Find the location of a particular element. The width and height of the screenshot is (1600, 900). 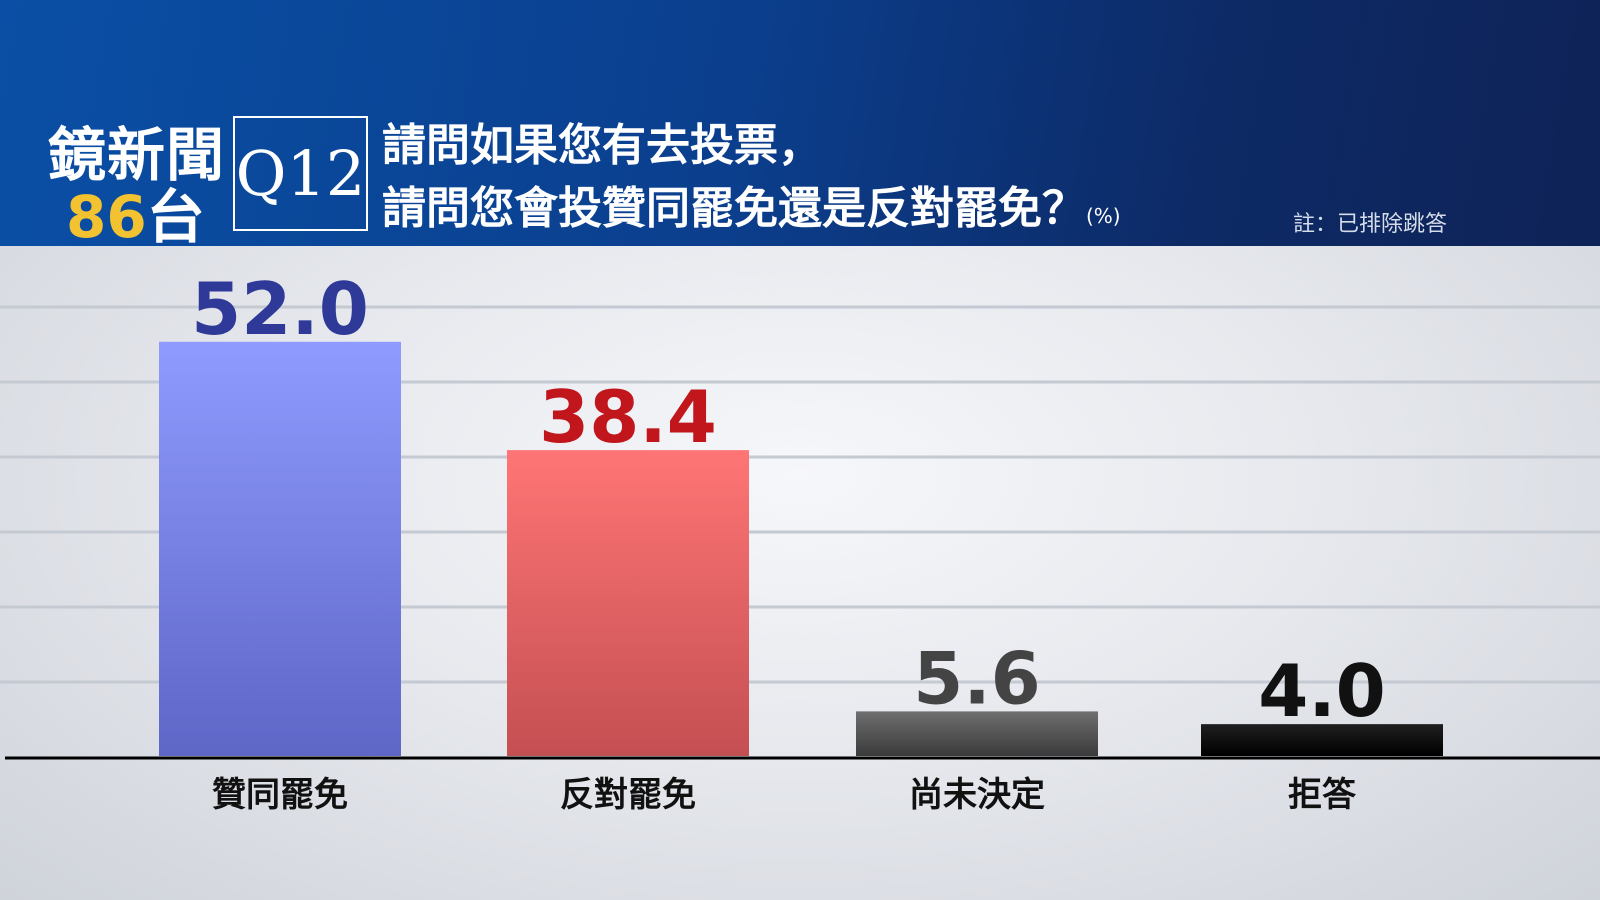

question-line-1: 請問如果您有去投票， is located at coordinates (602, 145).